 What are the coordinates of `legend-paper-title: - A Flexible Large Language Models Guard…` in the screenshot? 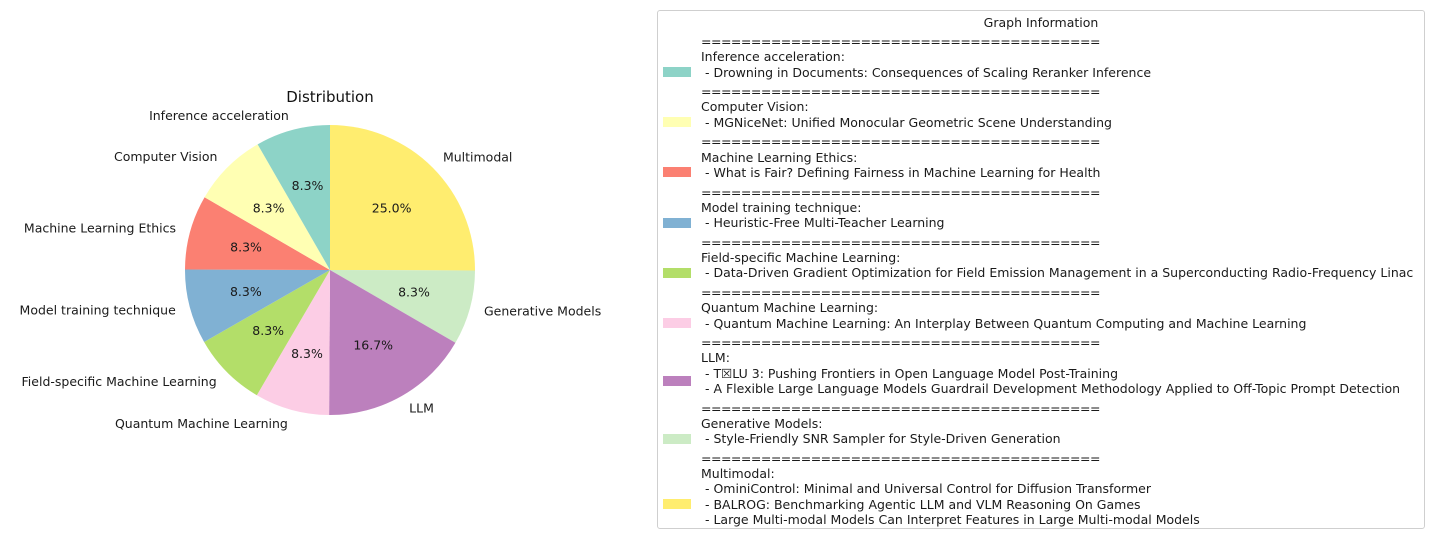 It's located at (1051, 389).